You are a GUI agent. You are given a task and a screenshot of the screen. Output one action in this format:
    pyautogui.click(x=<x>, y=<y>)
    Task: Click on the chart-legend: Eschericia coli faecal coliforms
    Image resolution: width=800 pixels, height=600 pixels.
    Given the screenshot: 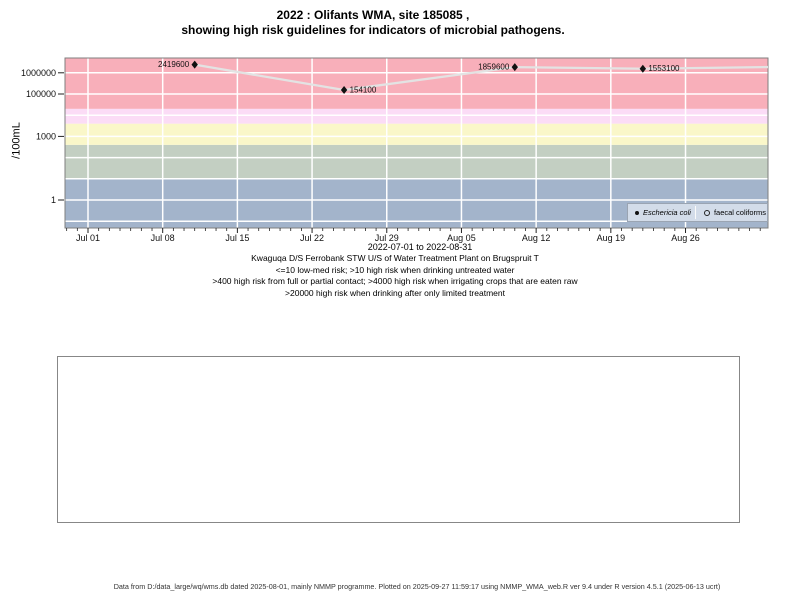 What is the action you would take?
    pyautogui.click(x=697, y=212)
    